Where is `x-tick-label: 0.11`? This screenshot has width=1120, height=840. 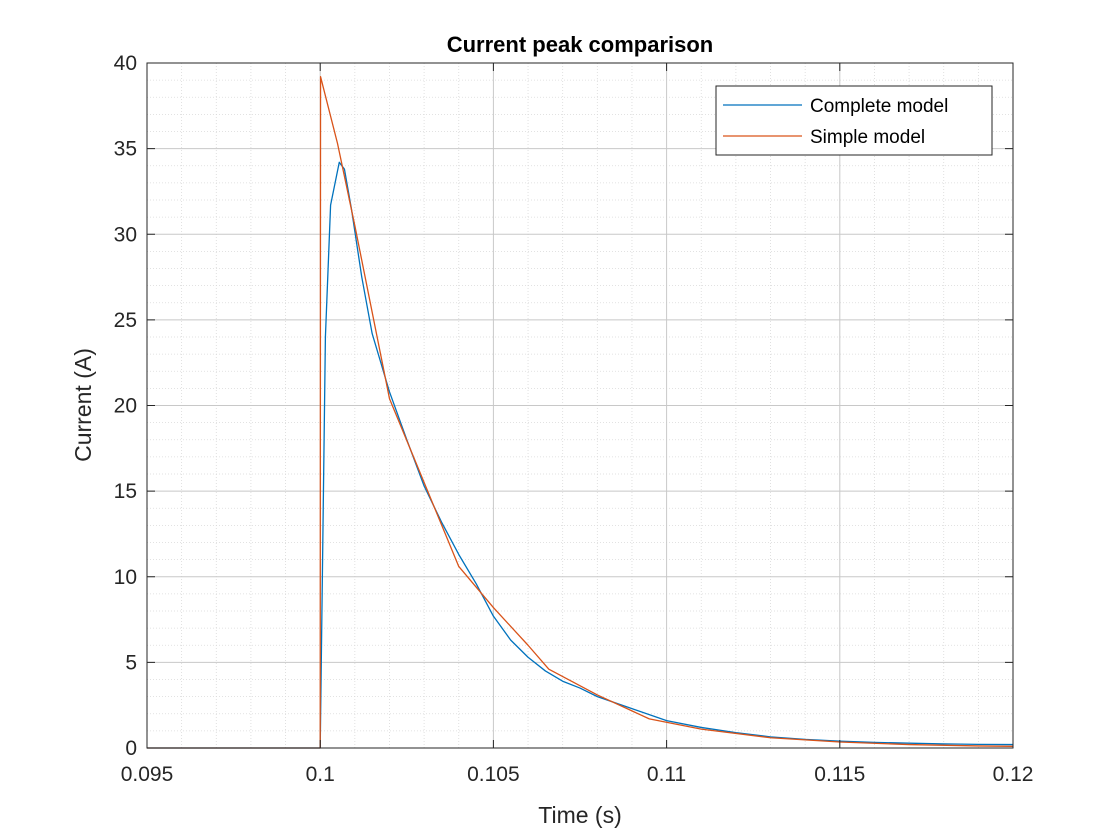
x-tick-label: 0.11 is located at coordinates (666, 774).